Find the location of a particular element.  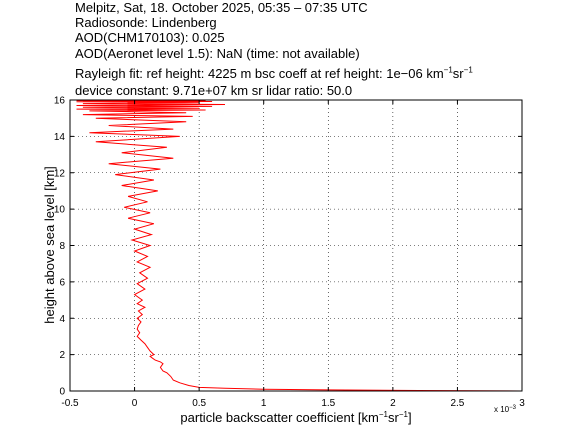

x-tick-label: 1 is located at coordinates (264, 403).